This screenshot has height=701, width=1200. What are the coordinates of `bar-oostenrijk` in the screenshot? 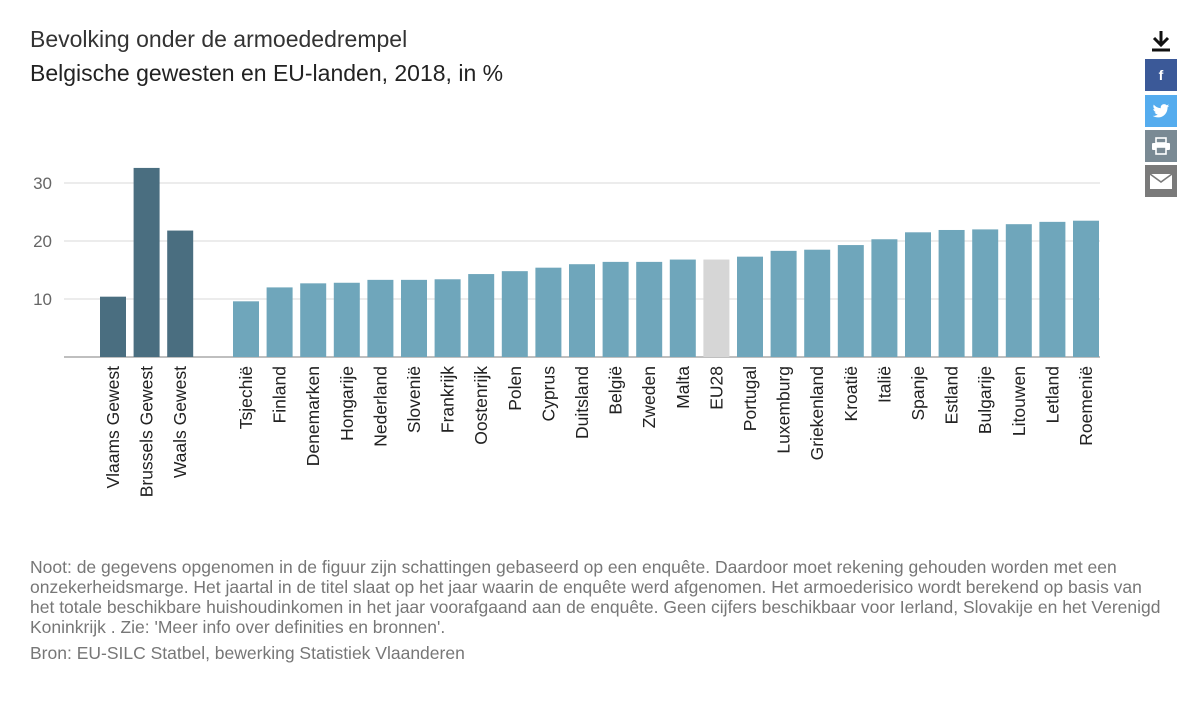 It's located at (481, 315).